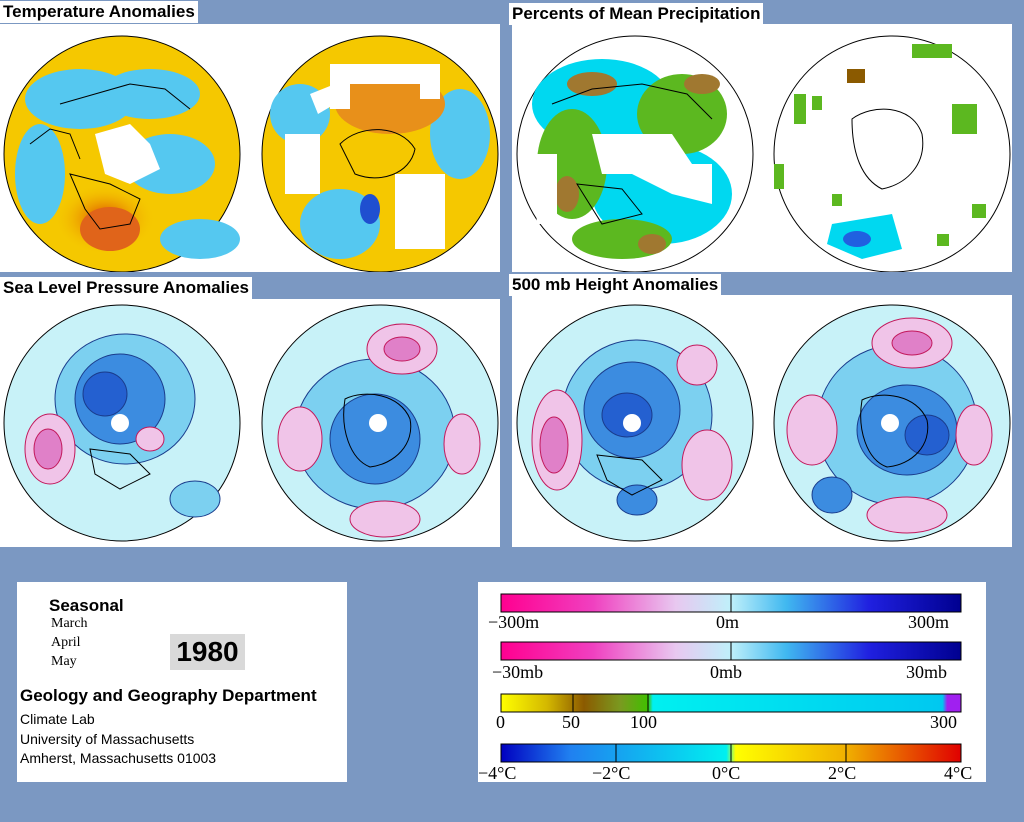 Image resolution: width=1024 pixels, height=822 pixels. I want to click on precipitation-nh-globe, so click(635, 153).